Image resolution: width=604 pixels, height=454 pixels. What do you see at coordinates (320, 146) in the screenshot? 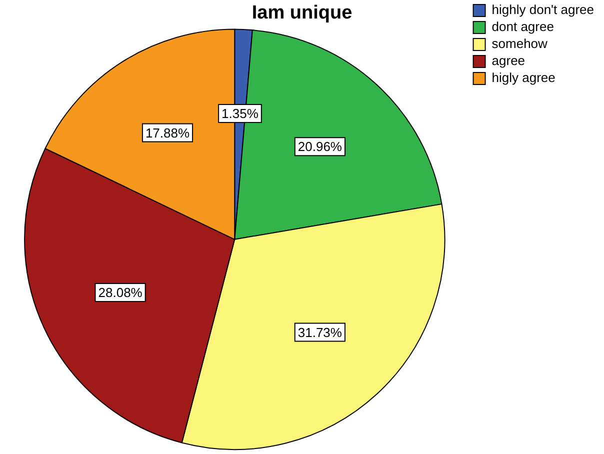
I see `data-label: 20.96%` at bounding box center [320, 146].